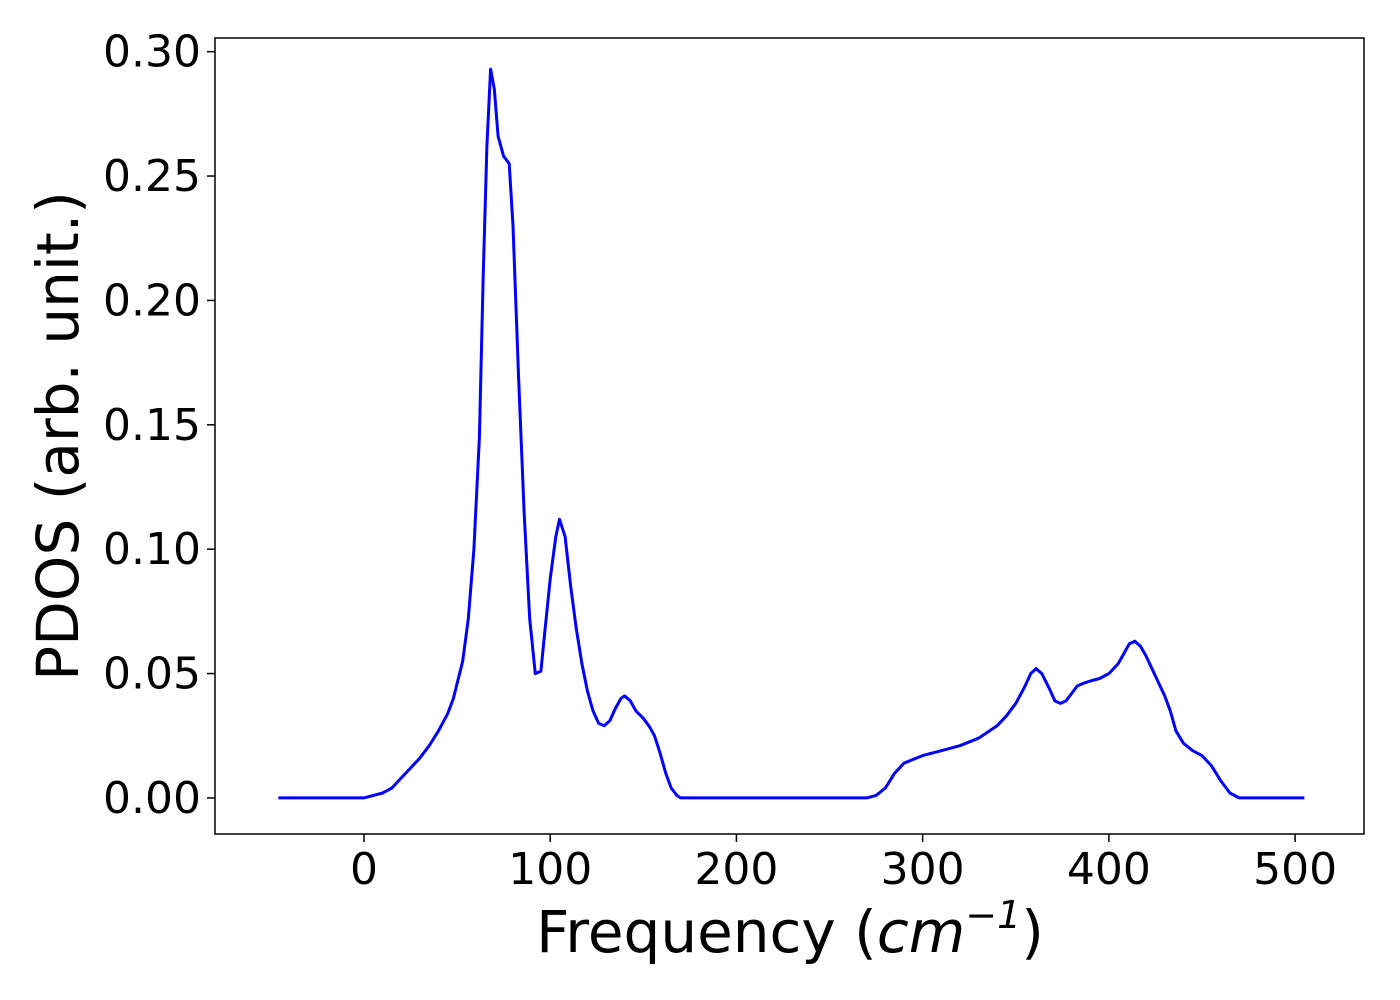 The width and height of the screenshot is (1400, 1000). What do you see at coordinates (152, 300) in the screenshot?
I see `y-tick-label: 0.20` at bounding box center [152, 300].